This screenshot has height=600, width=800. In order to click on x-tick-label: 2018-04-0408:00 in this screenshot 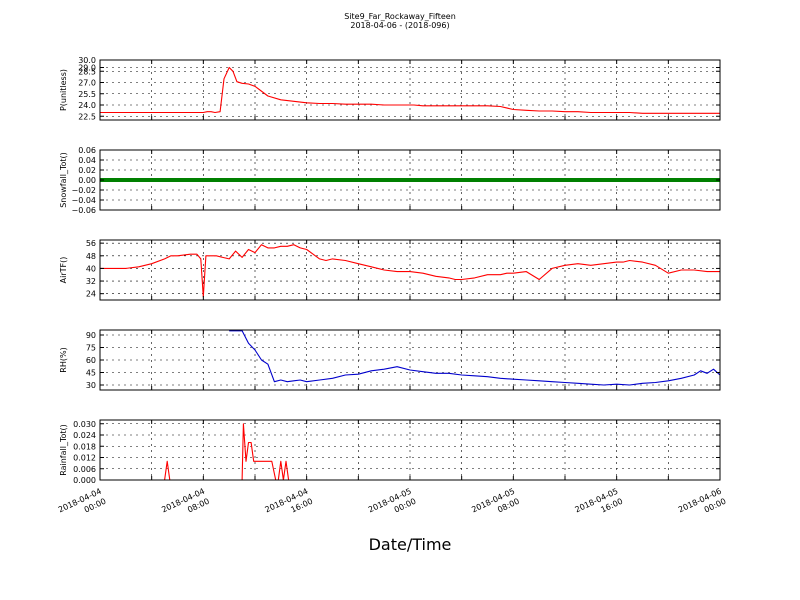, I will do `click(185, 506)`.